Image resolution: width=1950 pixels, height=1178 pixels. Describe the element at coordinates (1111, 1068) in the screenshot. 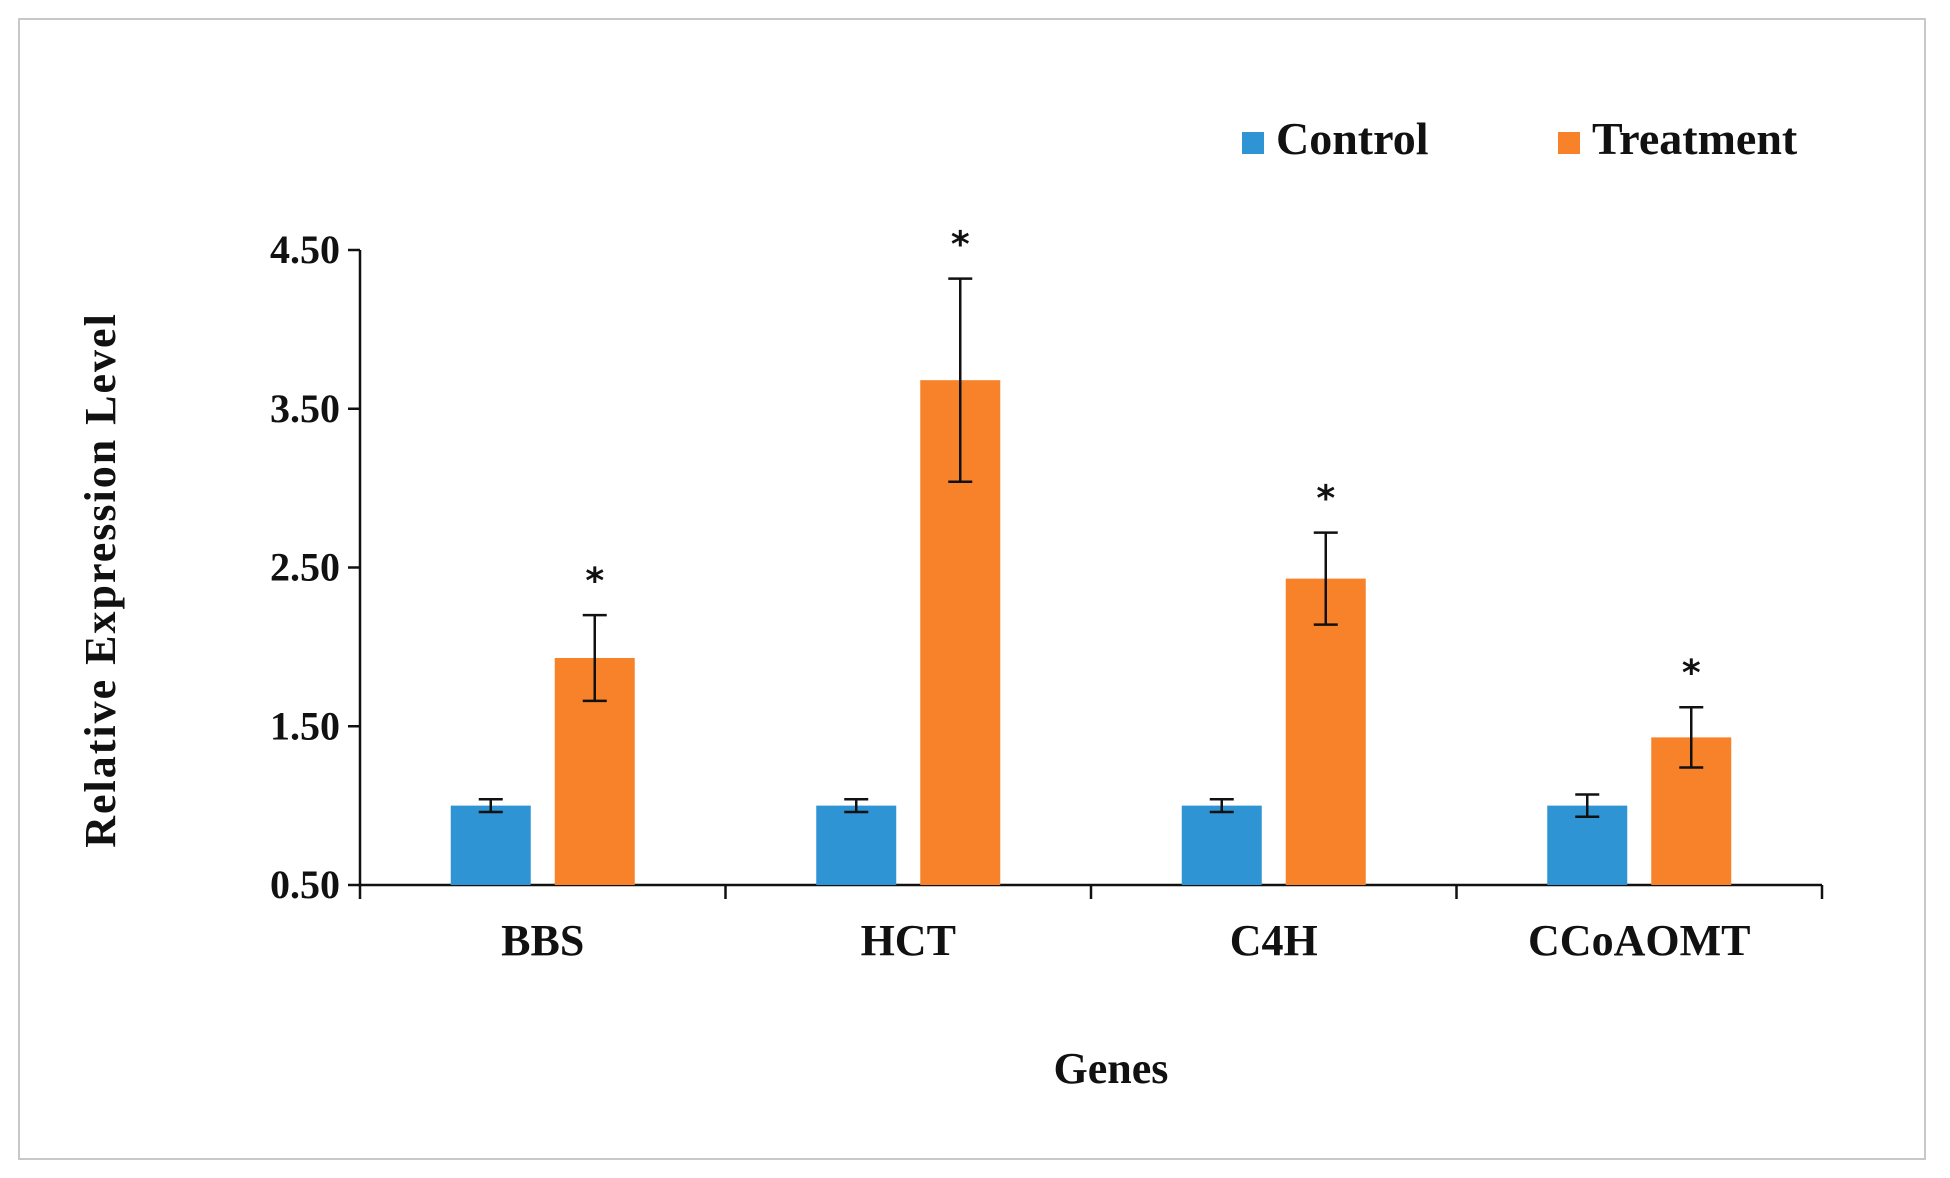

I see `x-axis-title: Genes` at that location.